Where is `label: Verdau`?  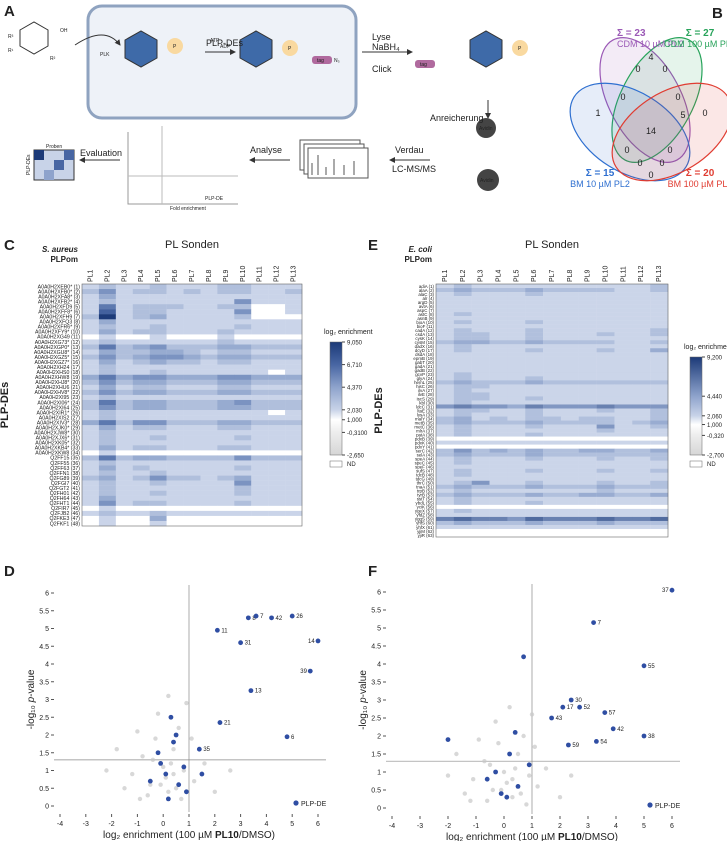 label: Verdau is located at coordinates (409, 150).